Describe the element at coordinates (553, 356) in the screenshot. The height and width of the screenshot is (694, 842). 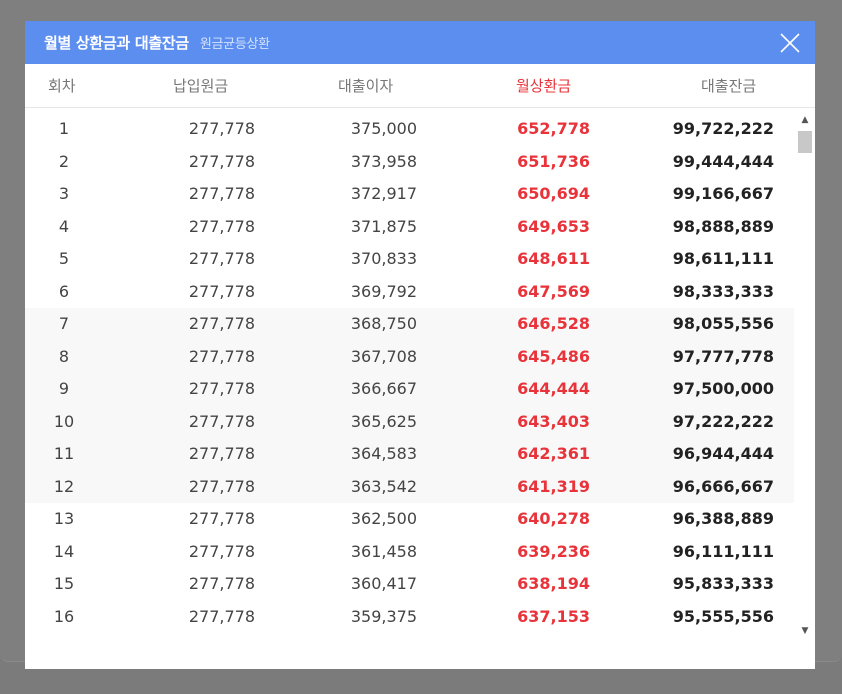
I see `cell-monthly-payment: 645,486` at that location.